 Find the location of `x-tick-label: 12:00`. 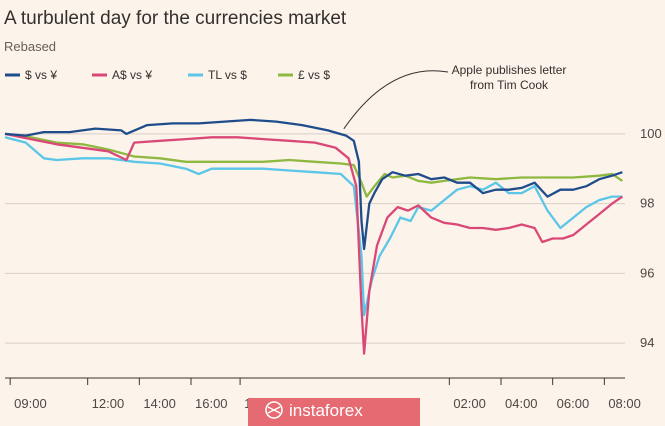

x-tick-label: 12:00 is located at coordinates (108, 403).